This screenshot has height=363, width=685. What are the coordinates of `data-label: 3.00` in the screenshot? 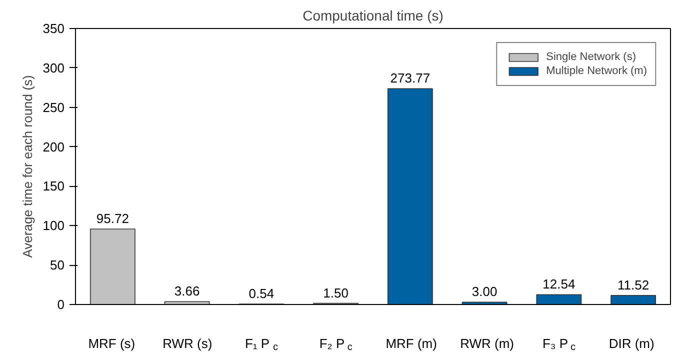 It's located at (485, 292).